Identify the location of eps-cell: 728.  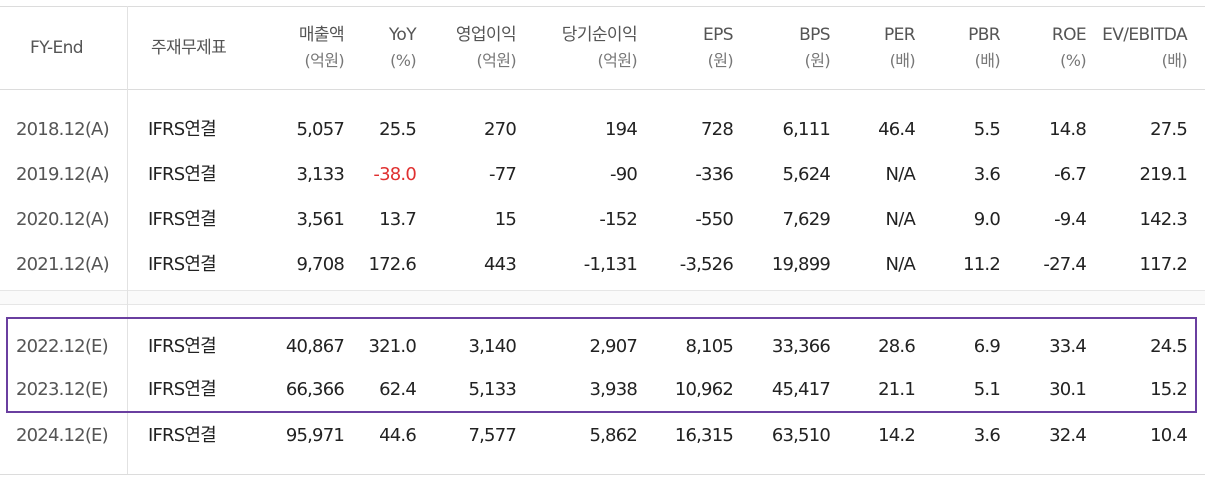
(717, 129).